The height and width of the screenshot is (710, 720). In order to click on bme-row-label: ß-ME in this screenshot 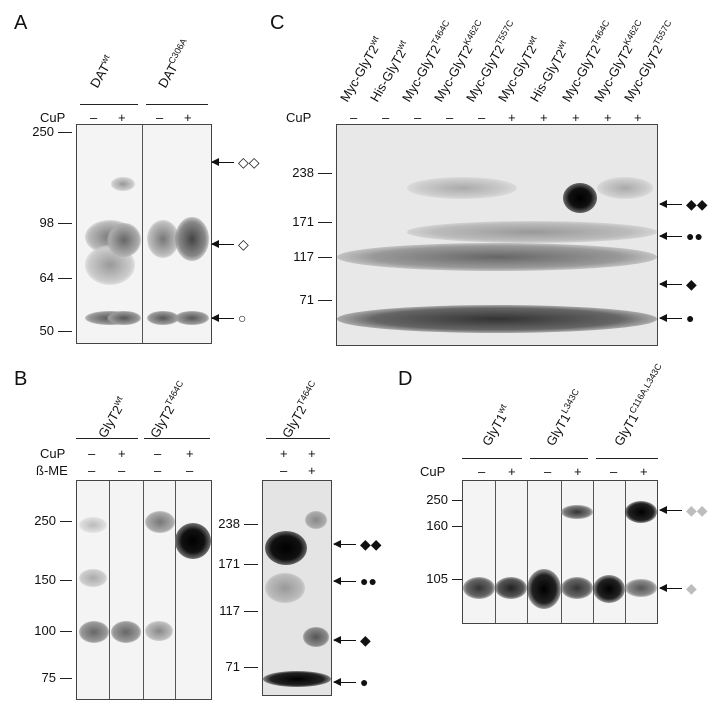, I will do `click(52, 470)`.